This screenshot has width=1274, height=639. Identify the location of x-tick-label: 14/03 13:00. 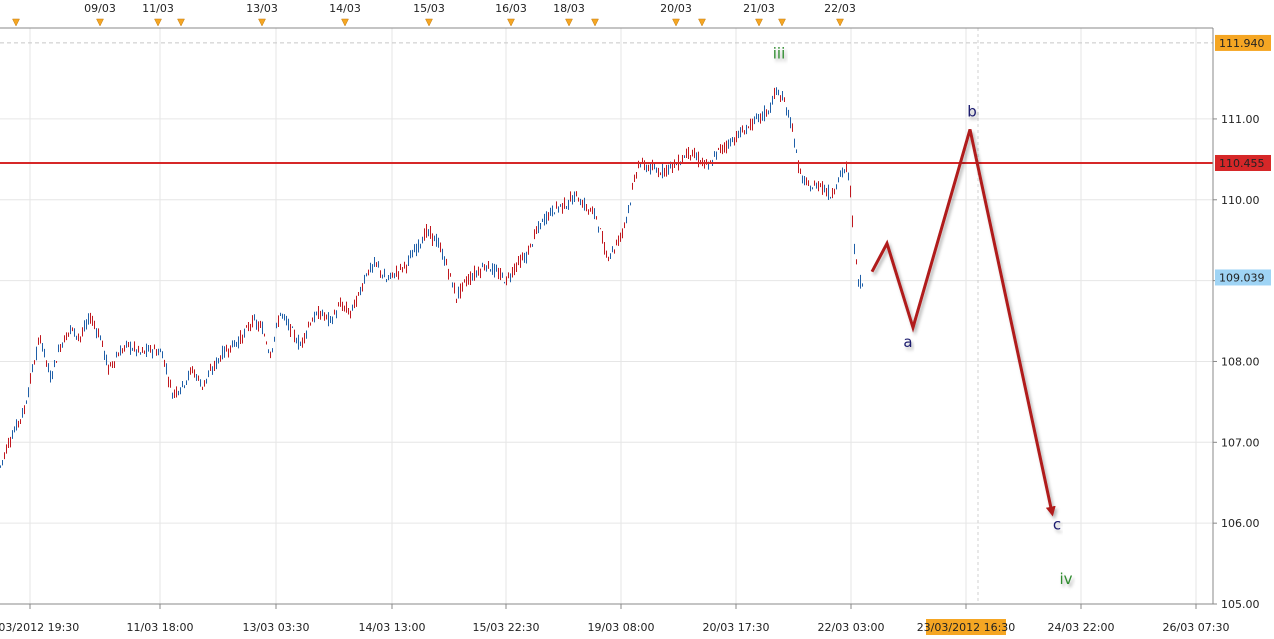
(392, 627).